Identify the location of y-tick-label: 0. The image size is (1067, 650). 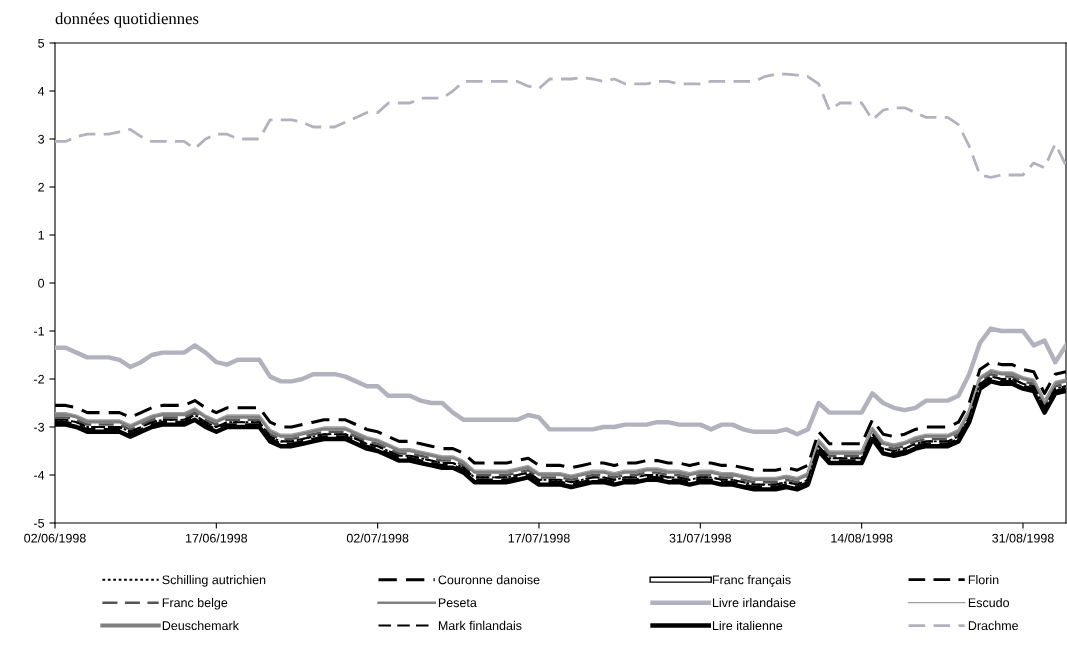
(41, 283).